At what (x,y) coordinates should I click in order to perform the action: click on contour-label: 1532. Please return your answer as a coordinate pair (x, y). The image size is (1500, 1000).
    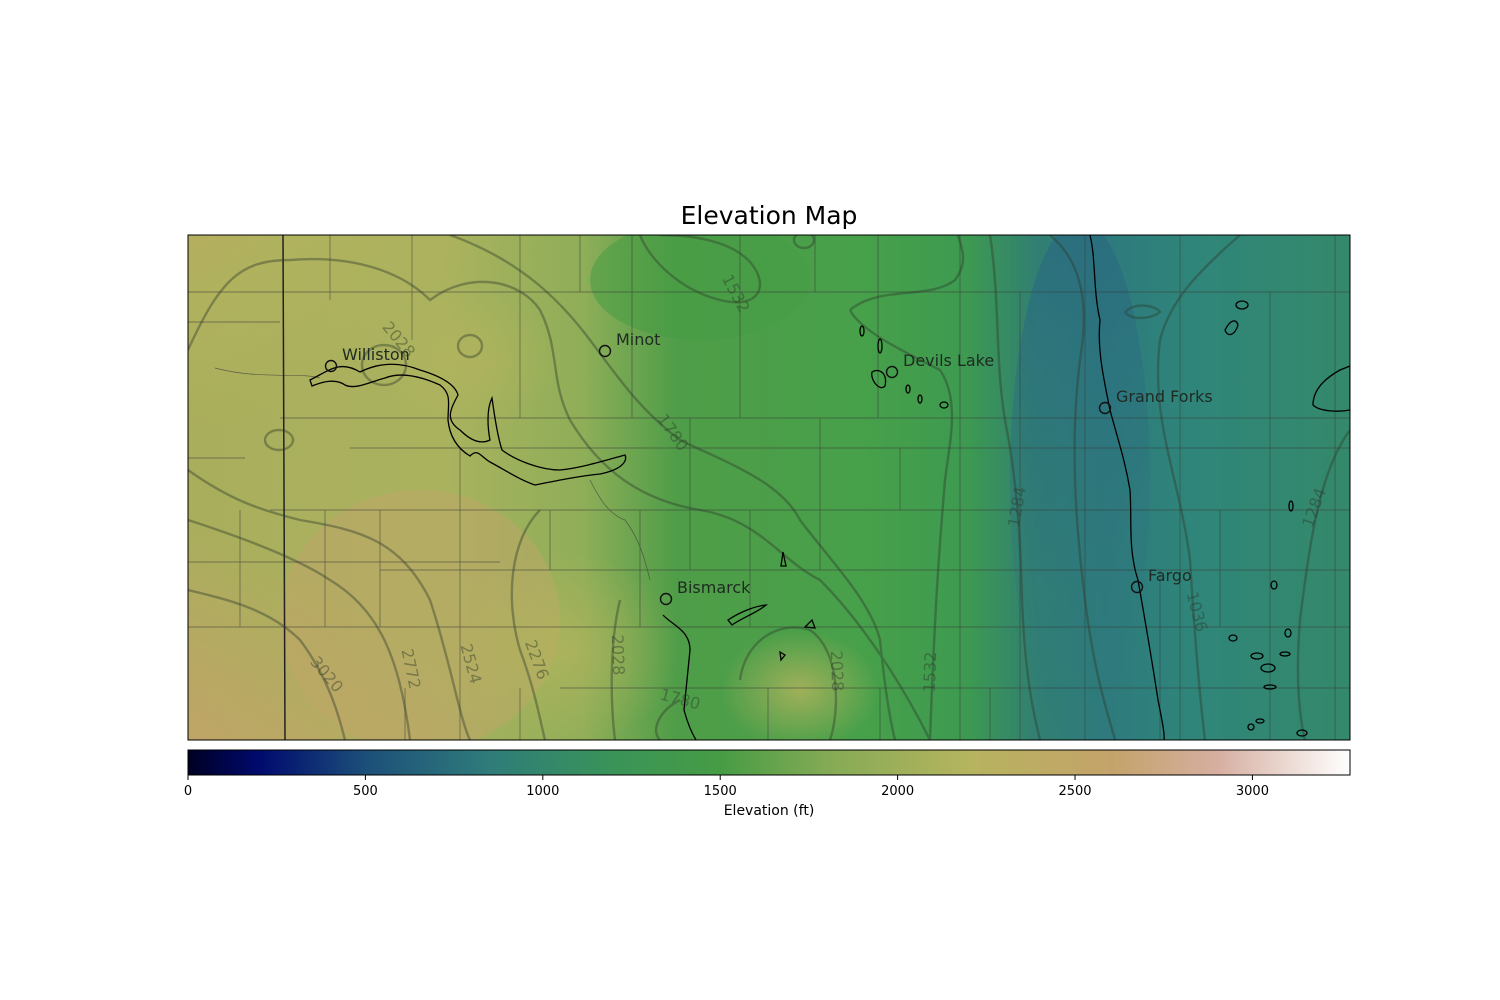
    Looking at the image, I should click on (930, 671).